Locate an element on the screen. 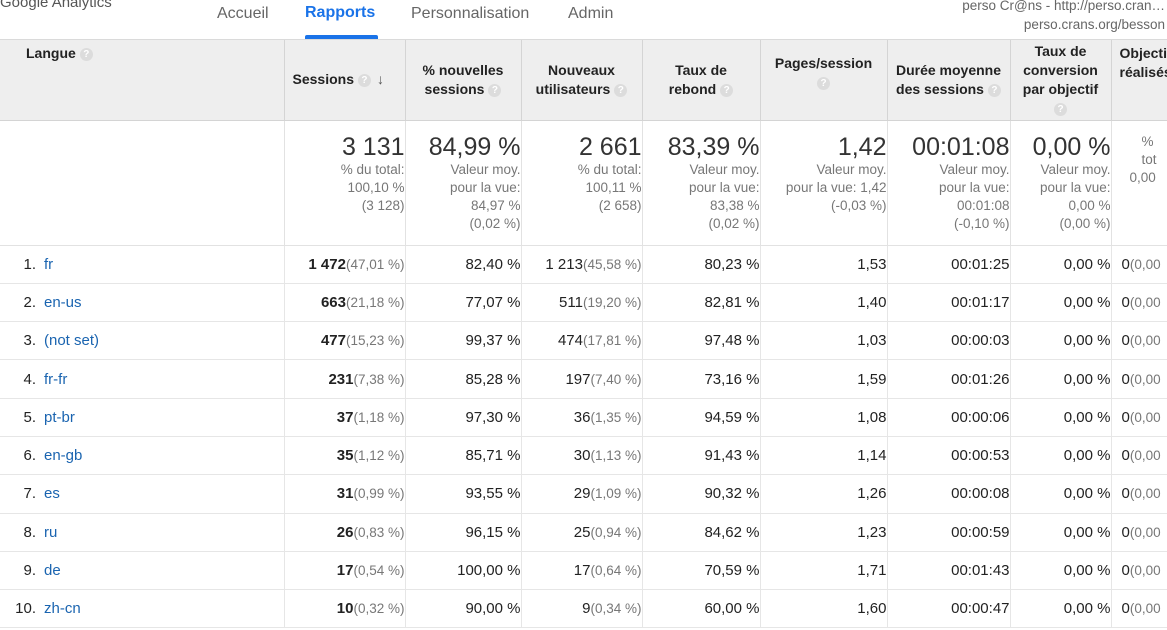  tab-admin: Admin is located at coordinates (591, 13).